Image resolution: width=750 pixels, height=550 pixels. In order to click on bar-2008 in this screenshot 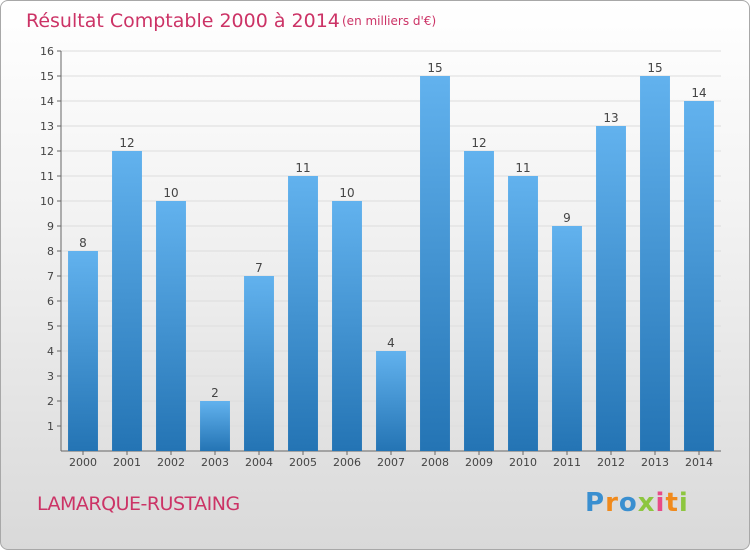, I will do `click(435, 263)`.